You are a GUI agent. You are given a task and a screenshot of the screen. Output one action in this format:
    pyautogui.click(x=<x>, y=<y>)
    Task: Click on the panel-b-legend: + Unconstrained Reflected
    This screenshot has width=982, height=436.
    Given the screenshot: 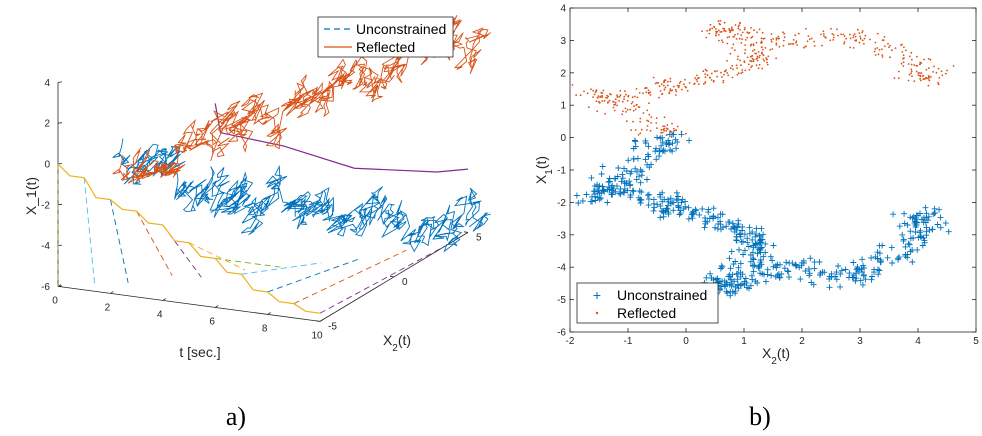 What is the action you would take?
    pyautogui.click(x=647, y=303)
    